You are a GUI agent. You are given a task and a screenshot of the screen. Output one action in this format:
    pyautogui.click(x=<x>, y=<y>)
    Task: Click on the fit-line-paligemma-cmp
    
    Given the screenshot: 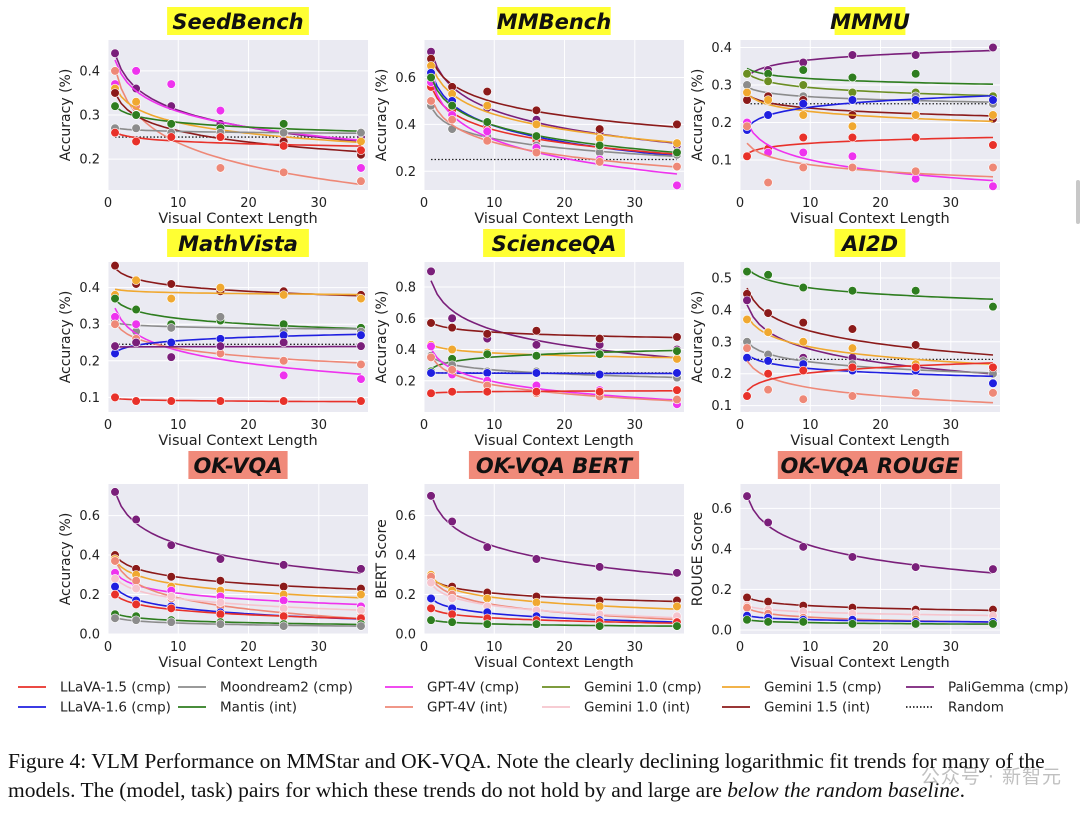 What is the action you would take?
    pyautogui.click(x=554, y=319)
    